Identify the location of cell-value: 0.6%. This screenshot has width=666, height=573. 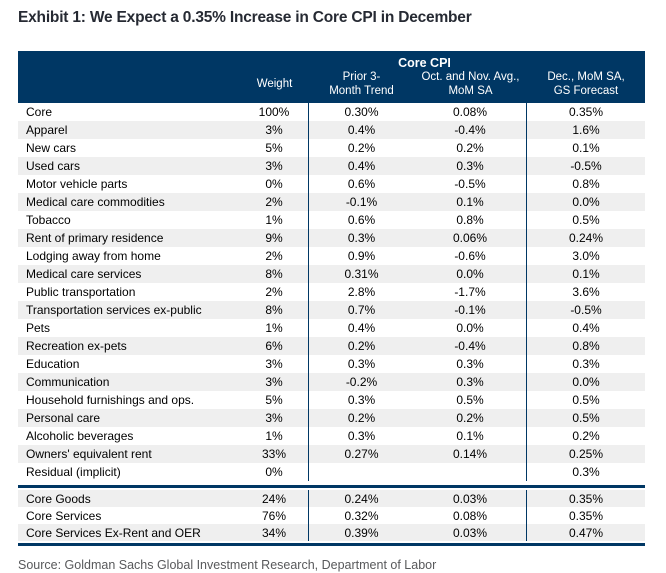
(361, 220).